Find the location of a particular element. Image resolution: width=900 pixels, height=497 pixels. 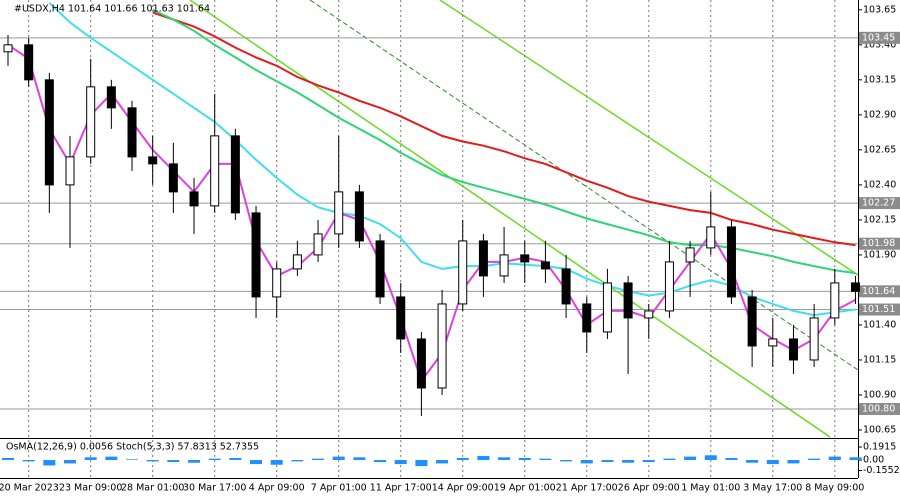

x-tick-label: 28 Mar 01:00 is located at coordinates (152, 488).